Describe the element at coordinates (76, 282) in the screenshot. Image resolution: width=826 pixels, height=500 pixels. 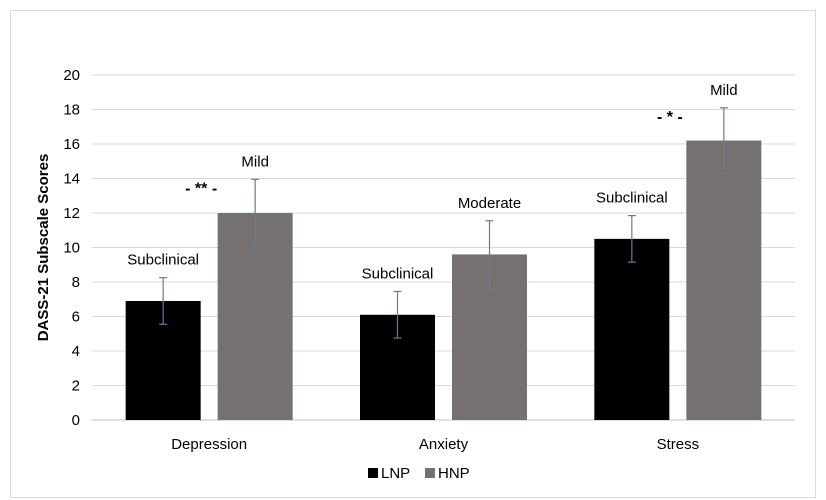
I see `y-tick-label: 8` at that location.